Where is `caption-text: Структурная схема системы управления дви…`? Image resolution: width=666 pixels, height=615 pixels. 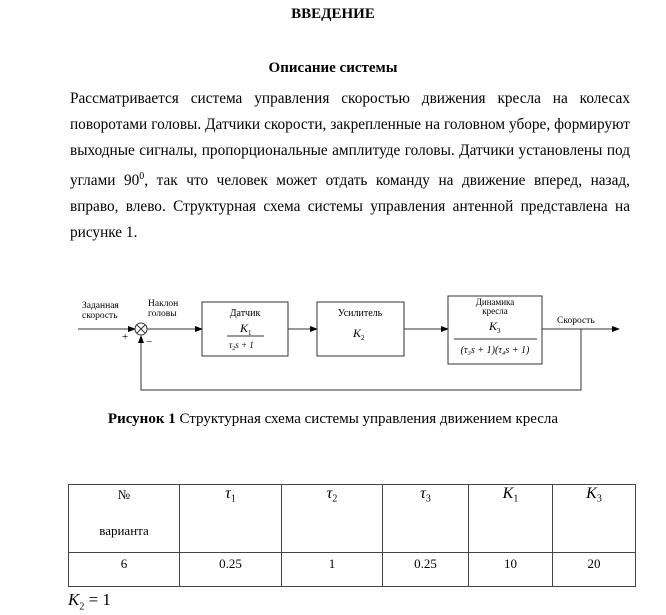 caption-text: Структурная схема системы управления дви… is located at coordinates (367, 419).